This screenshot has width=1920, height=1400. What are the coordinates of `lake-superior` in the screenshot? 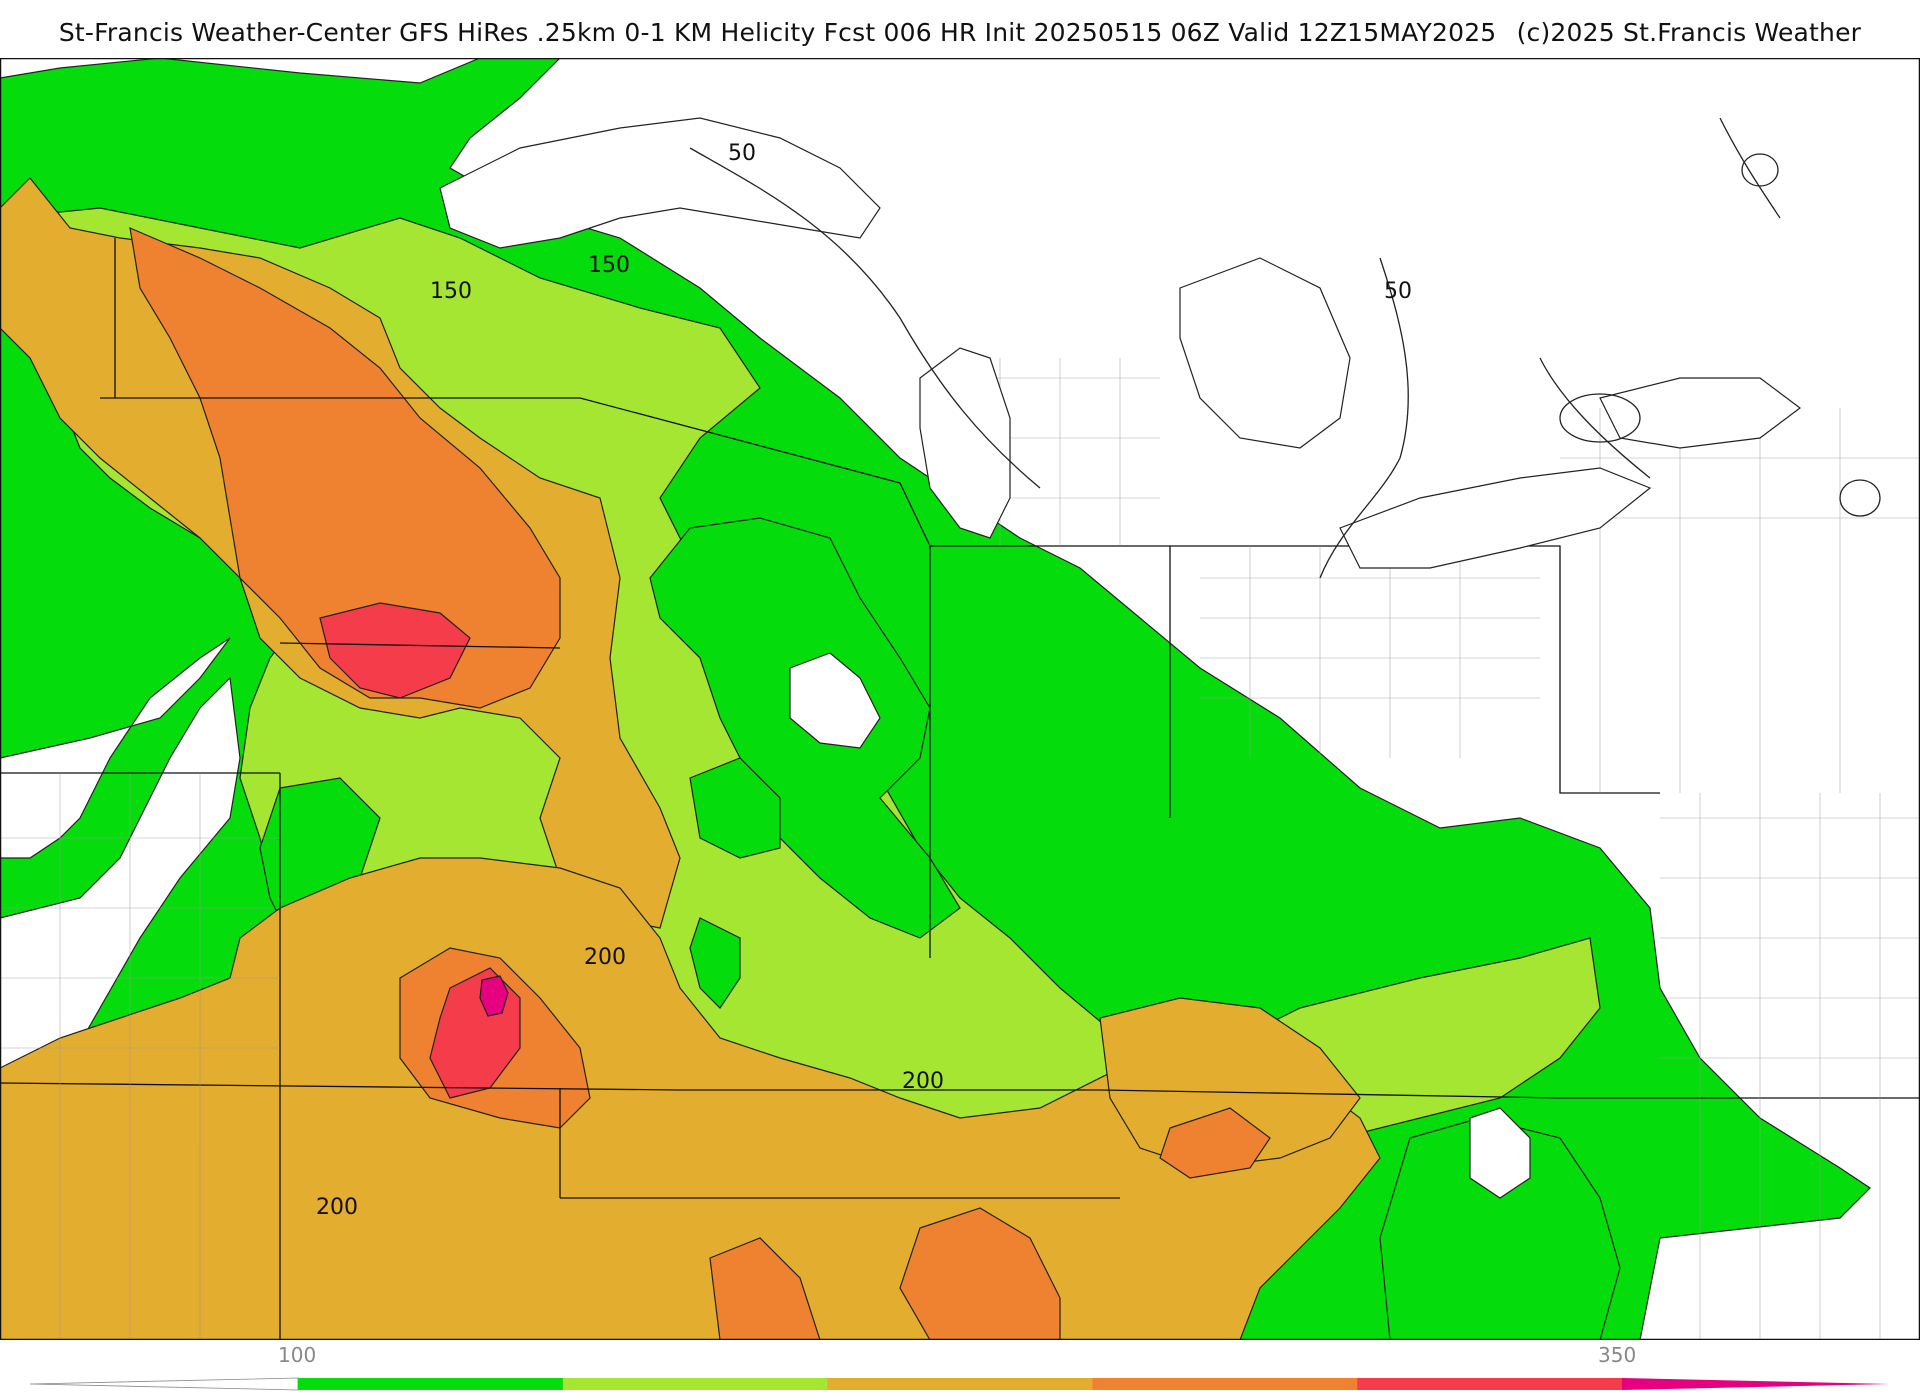 It's located at (660, 183).